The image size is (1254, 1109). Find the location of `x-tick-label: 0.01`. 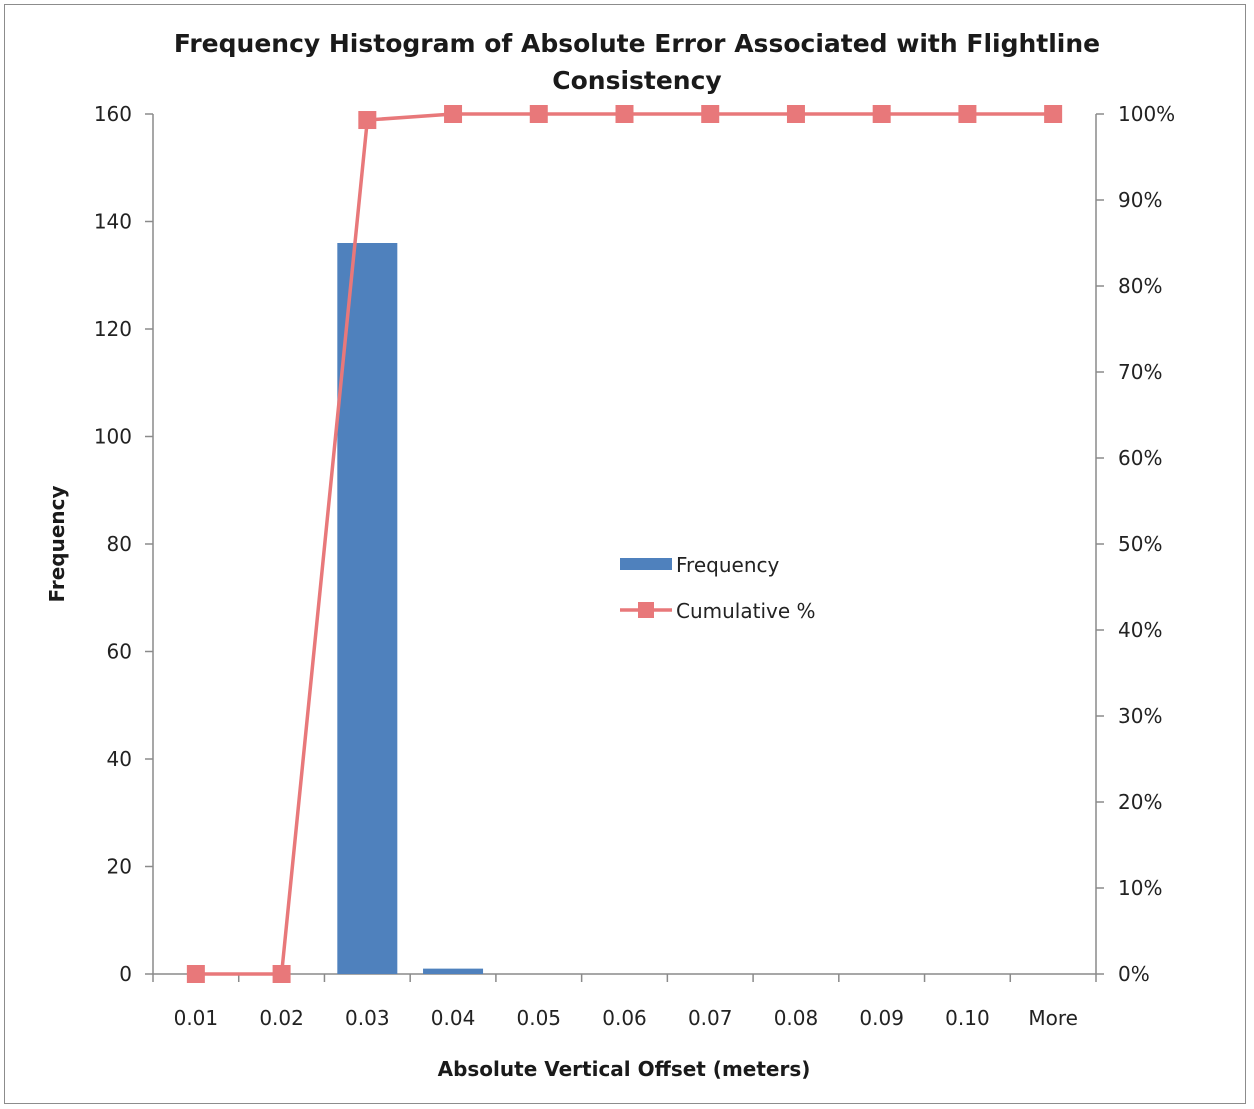

x-tick-label: 0.01 is located at coordinates (196, 1018).